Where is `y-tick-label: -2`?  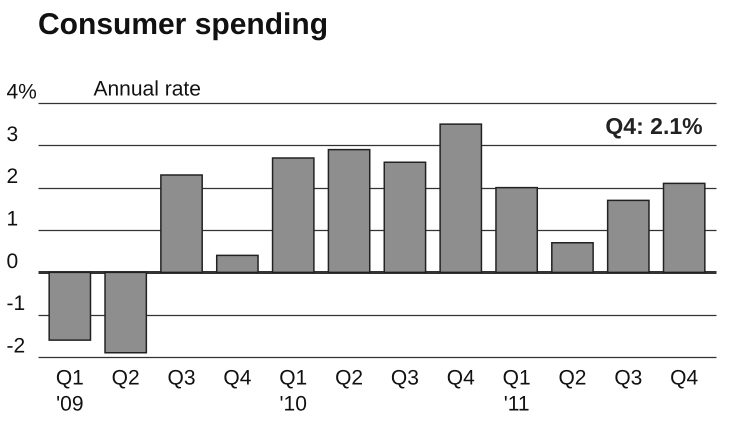 y-tick-label: -2 is located at coordinates (16, 346).